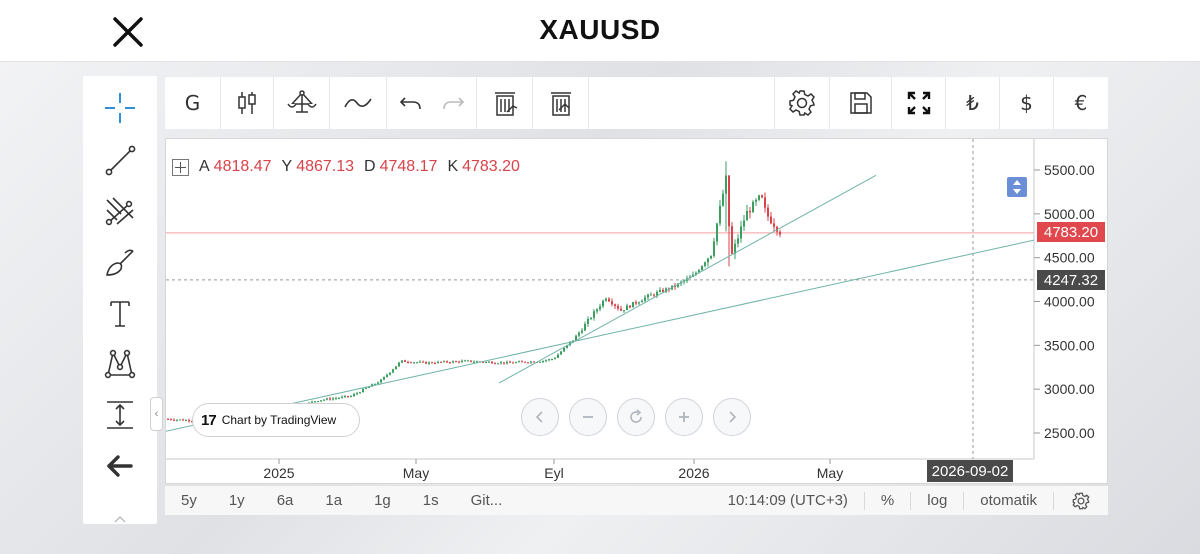 This screenshot has height=554, width=1200. Describe the element at coordinates (120, 211) in the screenshot. I see `pitchfork-tool` at that location.